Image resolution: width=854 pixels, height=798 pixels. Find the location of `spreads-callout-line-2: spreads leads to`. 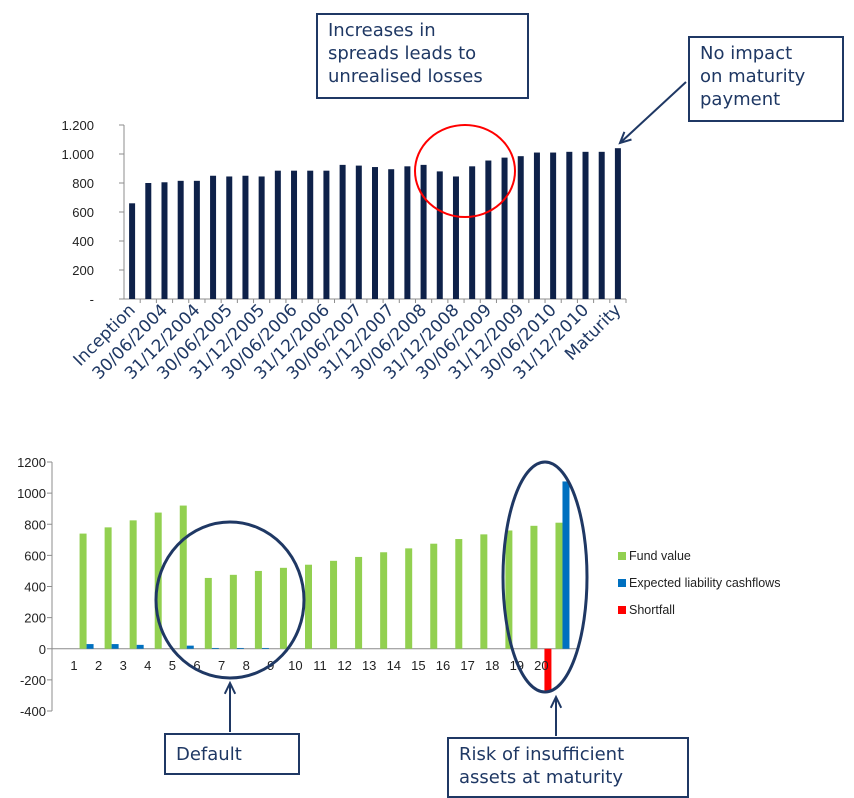

spreads-callout-line-2: spreads leads to is located at coordinates (402, 53).